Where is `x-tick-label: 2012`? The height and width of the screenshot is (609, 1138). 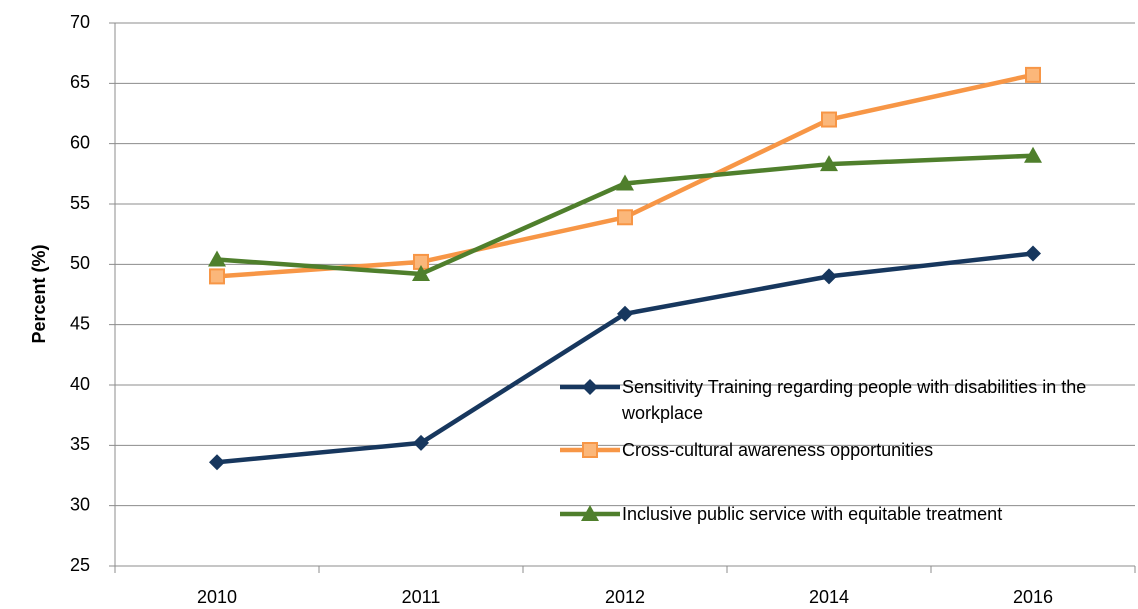 x-tick-label: 2012 is located at coordinates (625, 597).